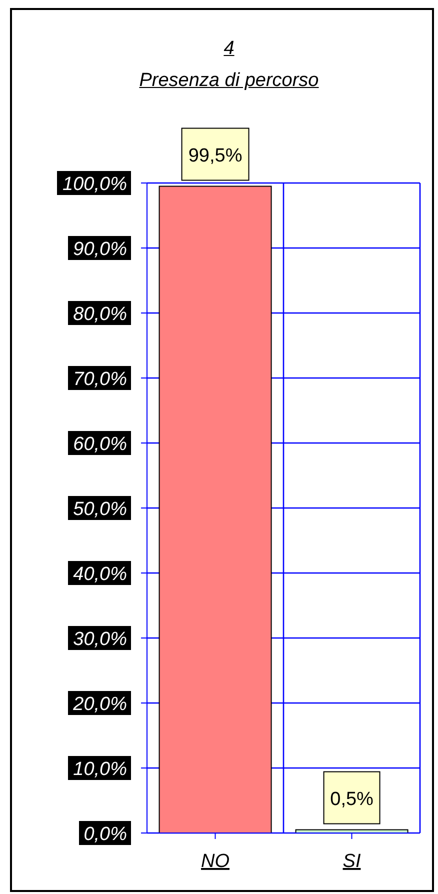 Image resolution: width=438 pixels, height=894 pixels. Describe the element at coordinates (95, 184) in the screenshot. I see `y-tick-label: 100,0%` at that location.